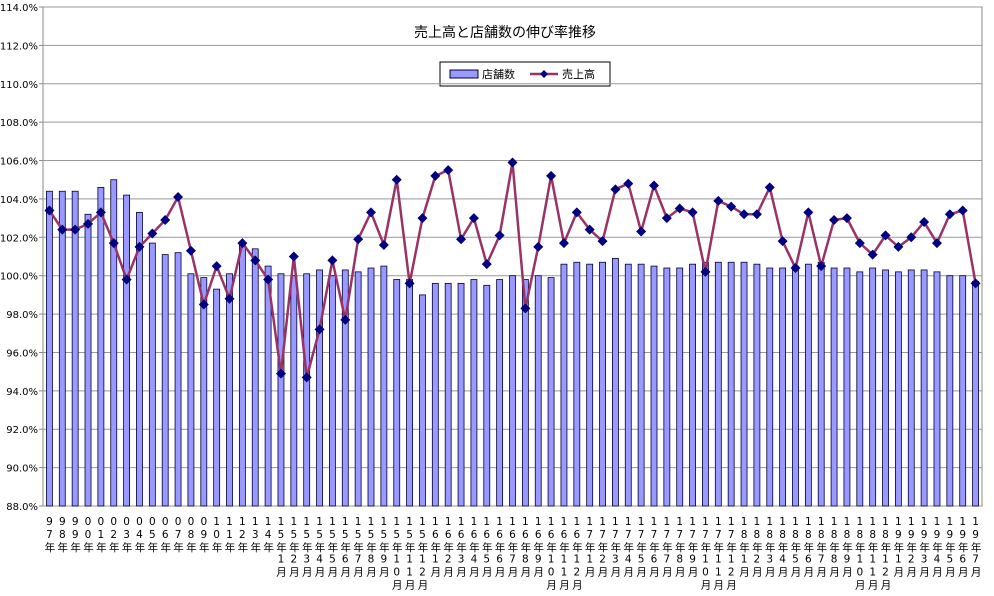 This screenshot has height=596, width=994. Describe the element at coordinates (950, 547) in the screenshot. I see `x-tick-label: 19年5月` at that location.